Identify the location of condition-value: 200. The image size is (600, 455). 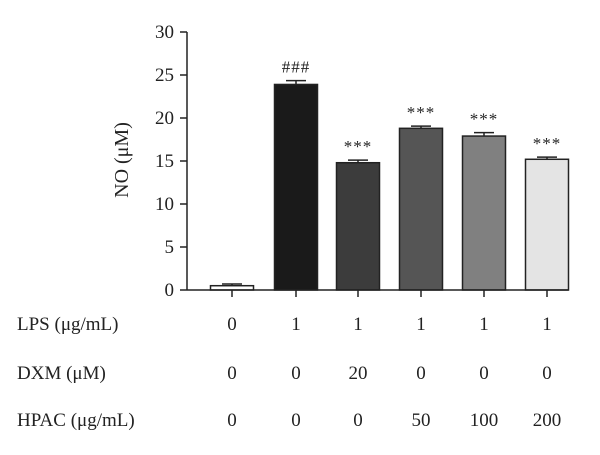
(547, 420).